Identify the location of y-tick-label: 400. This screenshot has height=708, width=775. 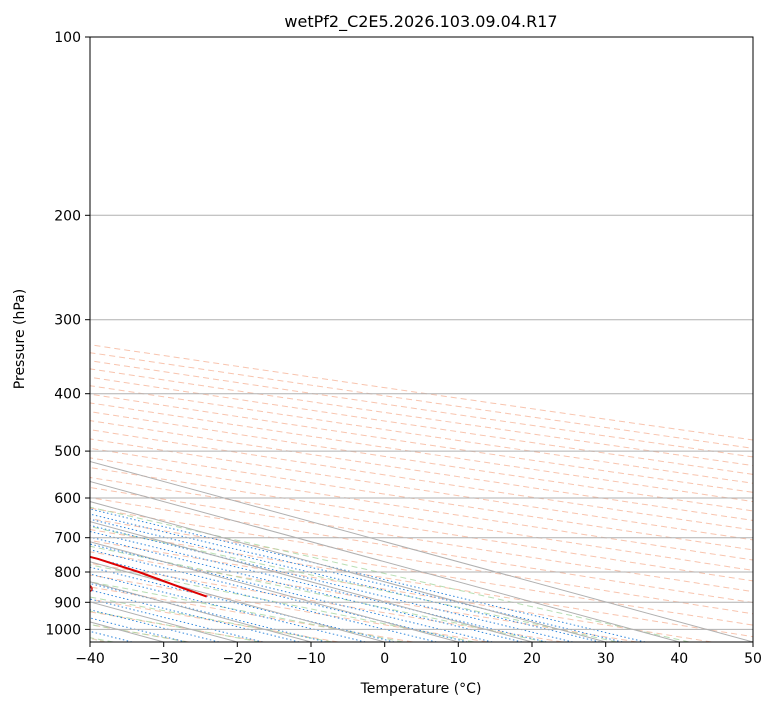
(67, 395).